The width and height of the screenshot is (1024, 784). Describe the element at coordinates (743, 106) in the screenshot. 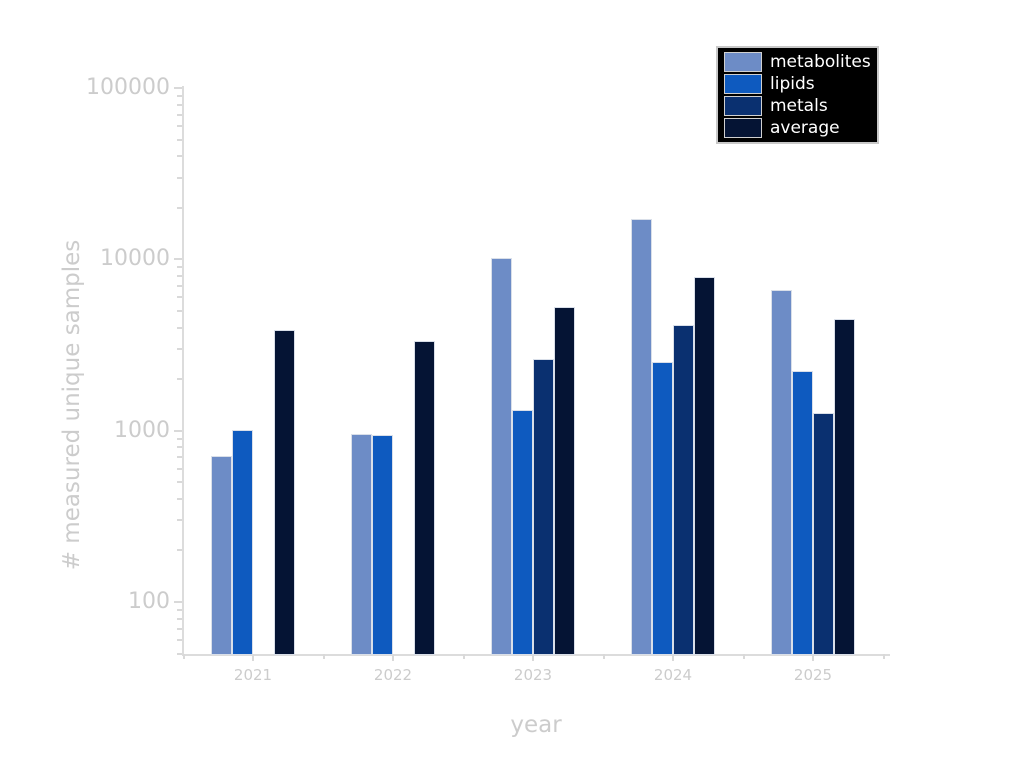

I see `legend-swatch-metals` at that location.